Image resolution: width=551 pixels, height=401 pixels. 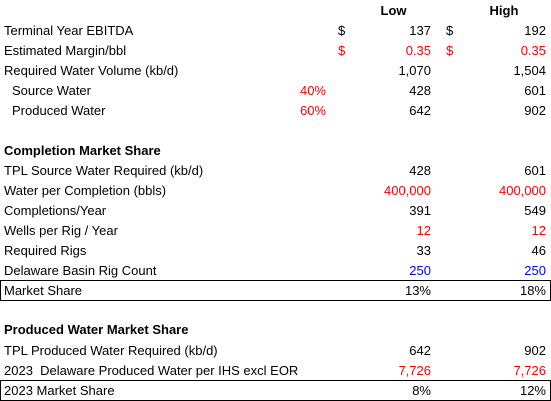 What do you see at coordinates (535, 210) in the screenshot?
I see `value-high: 549` at bounding box center [535, 210].